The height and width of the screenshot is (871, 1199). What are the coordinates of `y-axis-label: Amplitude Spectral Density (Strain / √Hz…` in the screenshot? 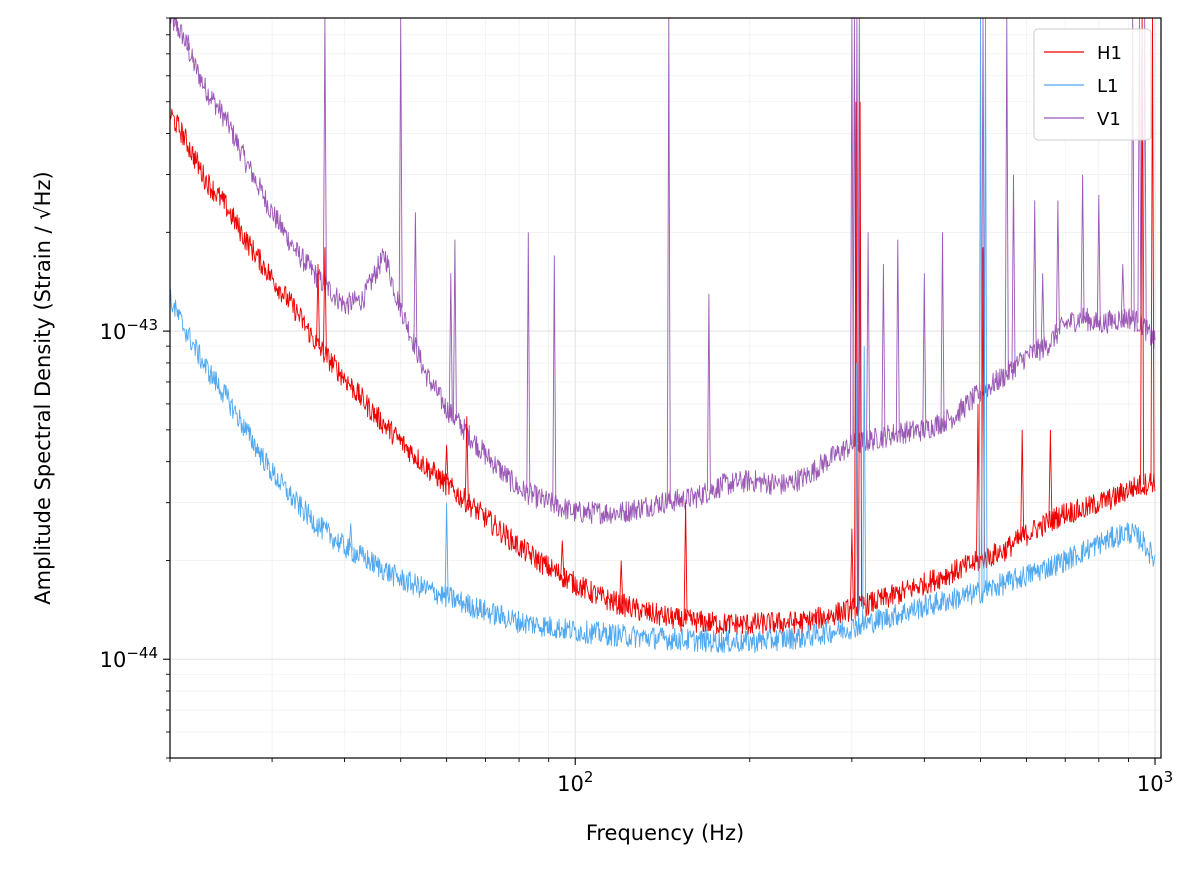 It's located at (43, 387).